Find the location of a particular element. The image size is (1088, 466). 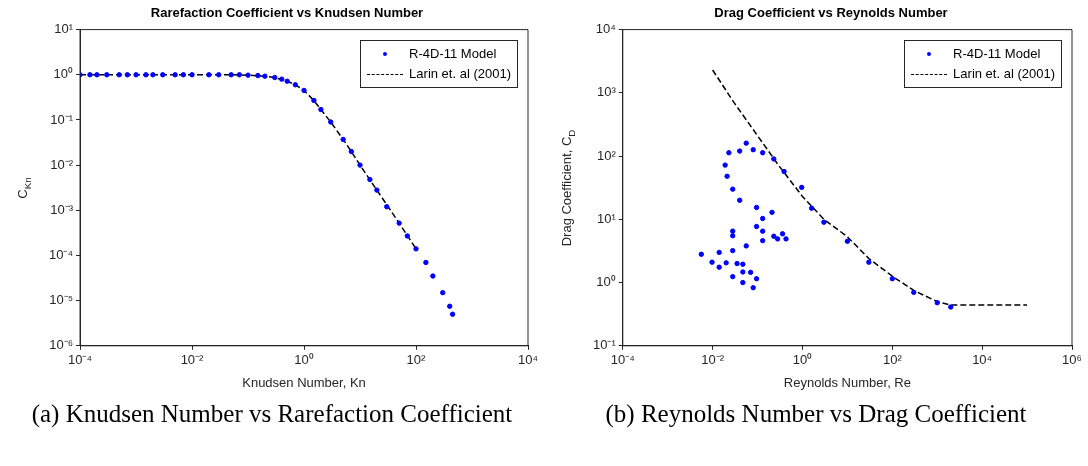

y-tick-label: 10⁻⁶ is located at coordinates (61, 345).